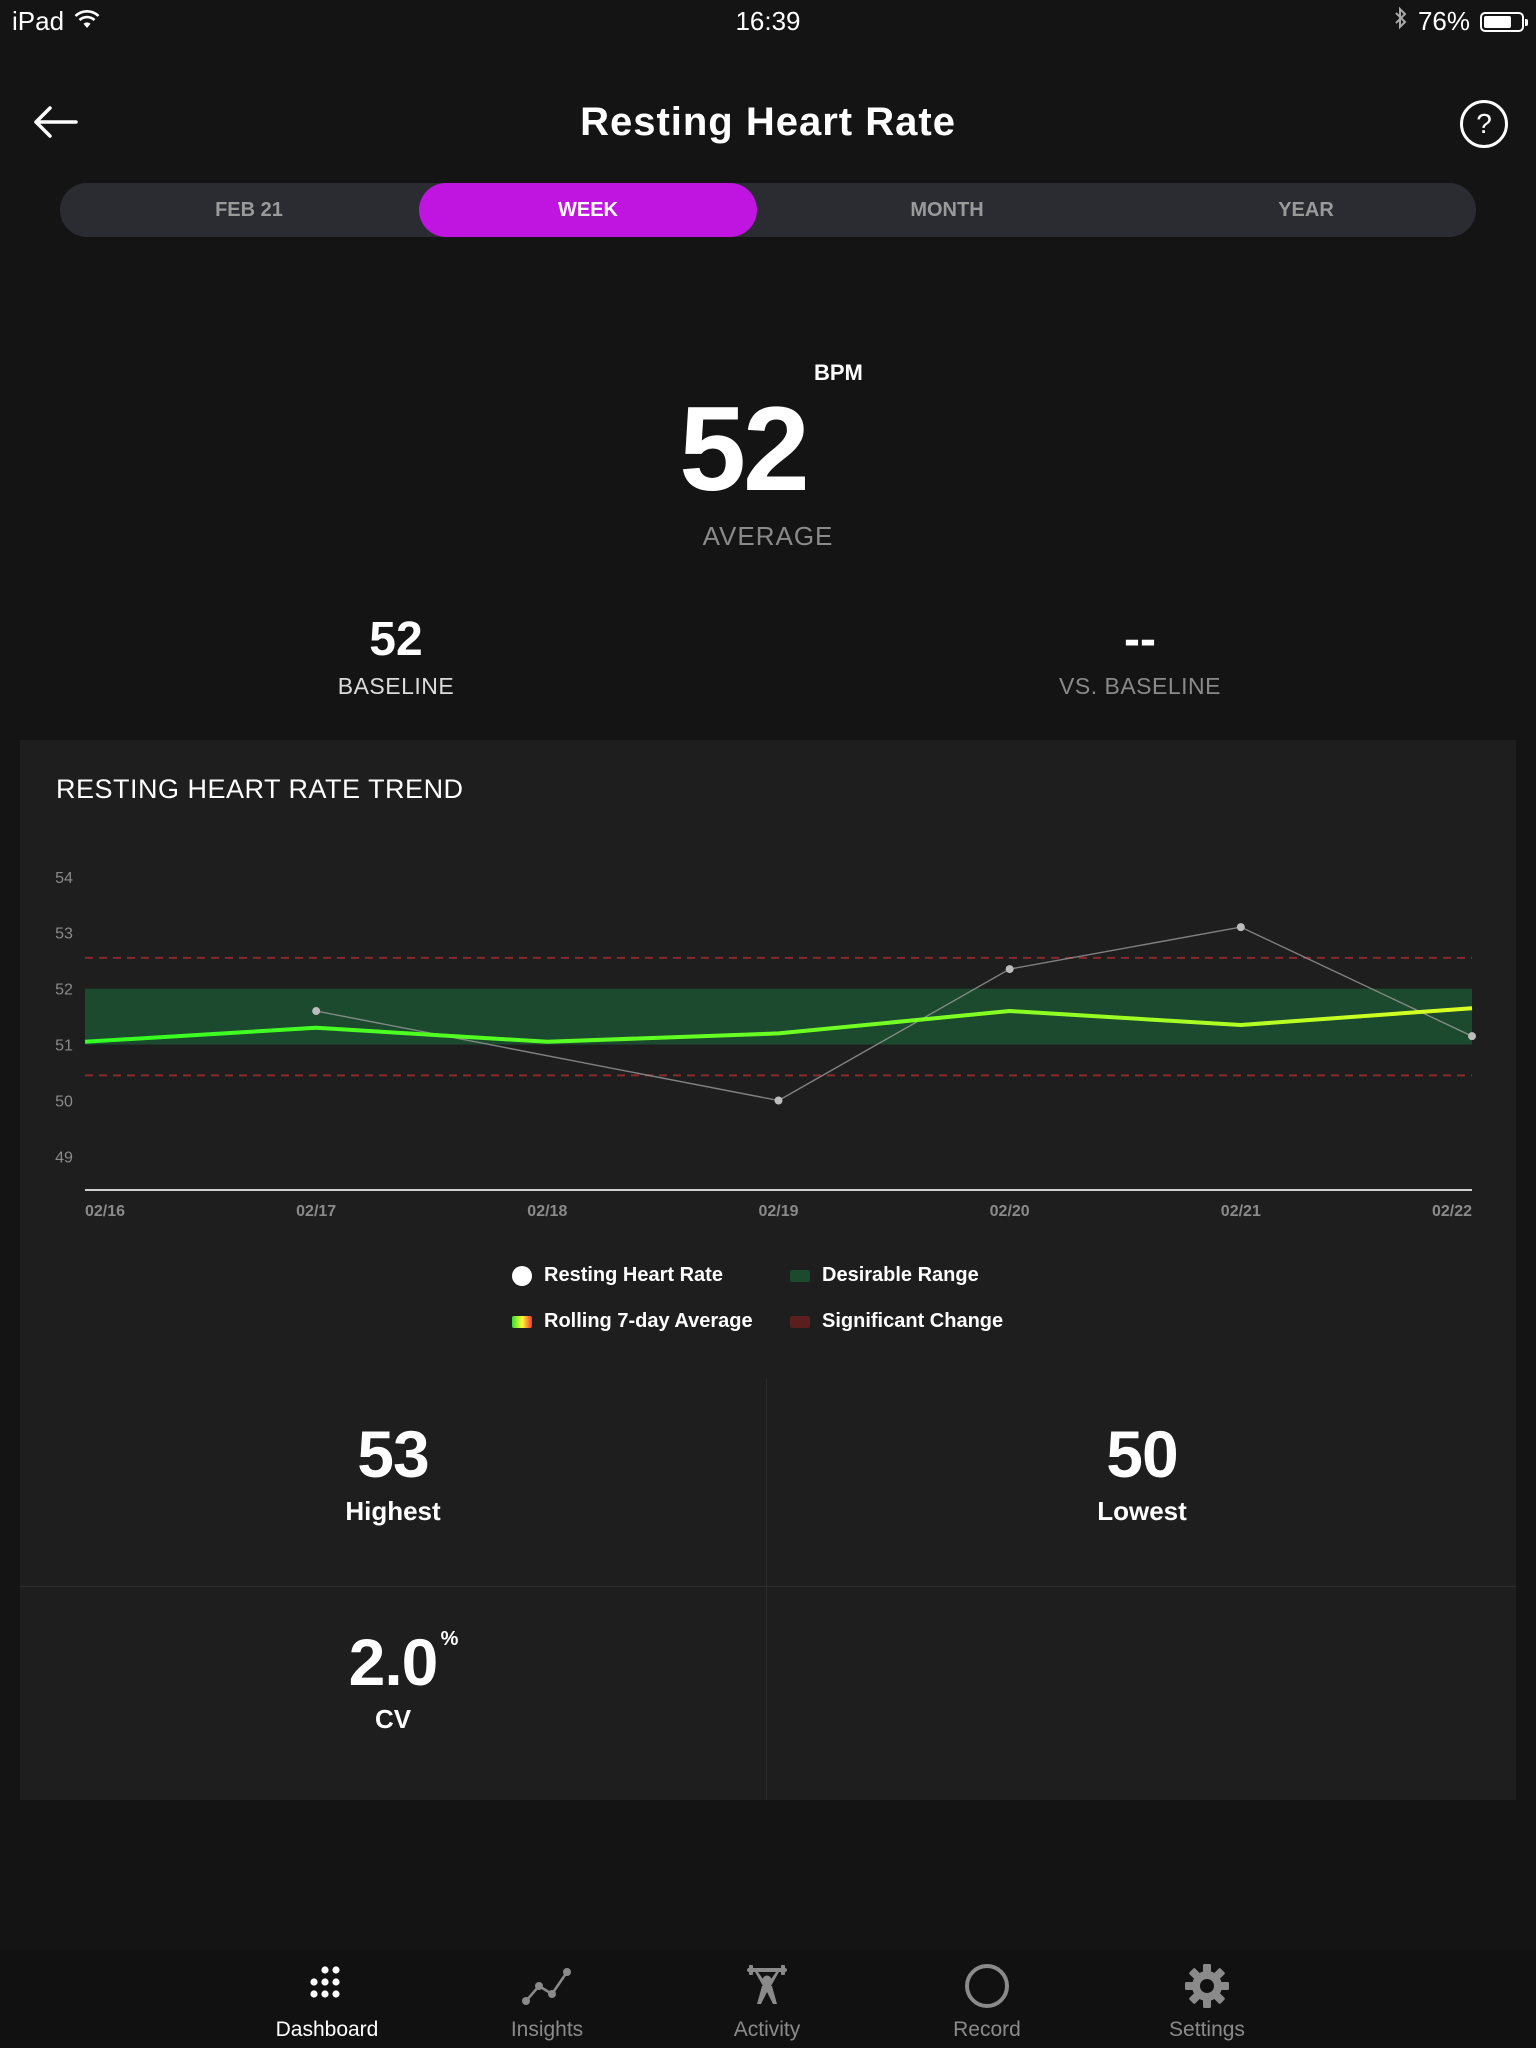 Image resolution: width=1536 pixels, height=2048 pixels. Describe the element at coordinates (105, 1211) in the screenshot. I see `x-tick-label: 02/16` at that location.